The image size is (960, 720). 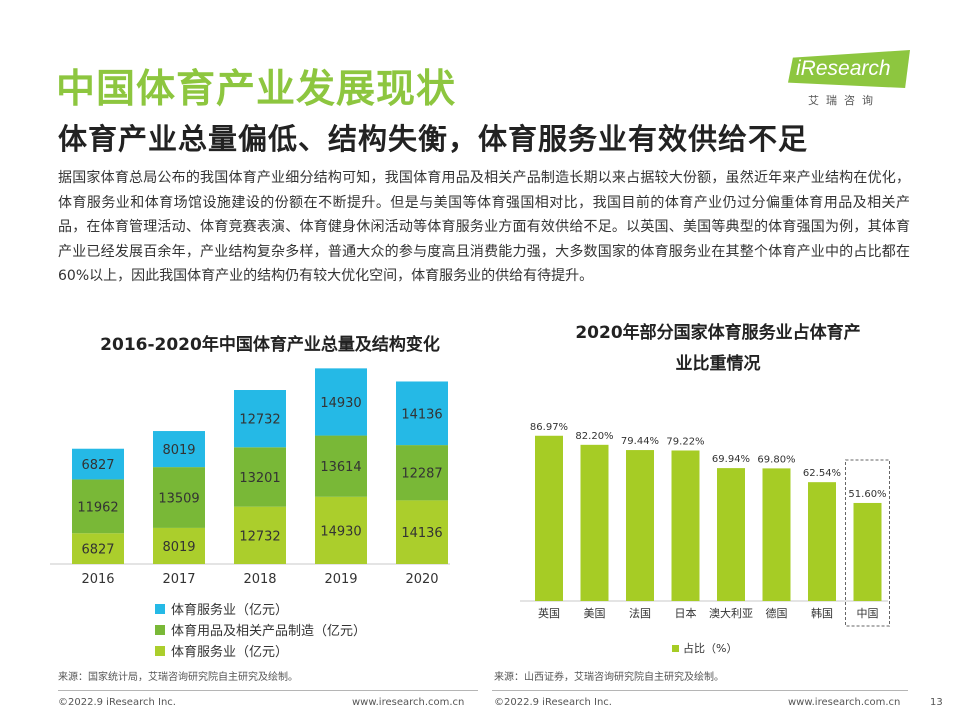 What do you see at coordinates (936, 702) in the screenshot?
I see `page-number: 13` at bounding box center [936, 702].